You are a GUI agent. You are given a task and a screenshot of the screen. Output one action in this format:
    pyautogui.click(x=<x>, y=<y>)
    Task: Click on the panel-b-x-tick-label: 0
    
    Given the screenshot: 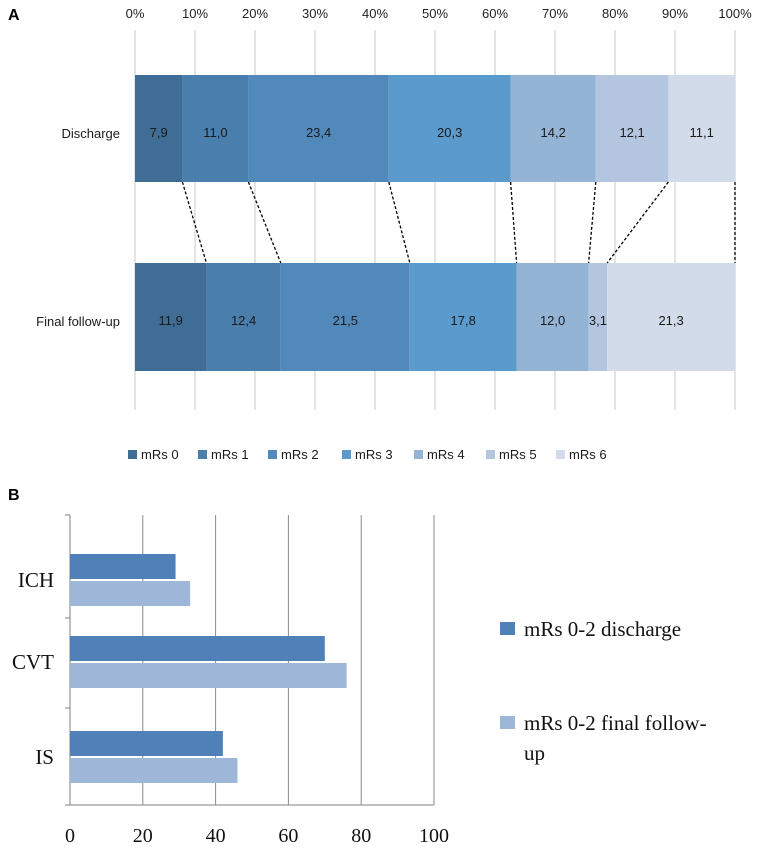 What is the action you would take?
    pyautogui.click(x=70, y=836)
    